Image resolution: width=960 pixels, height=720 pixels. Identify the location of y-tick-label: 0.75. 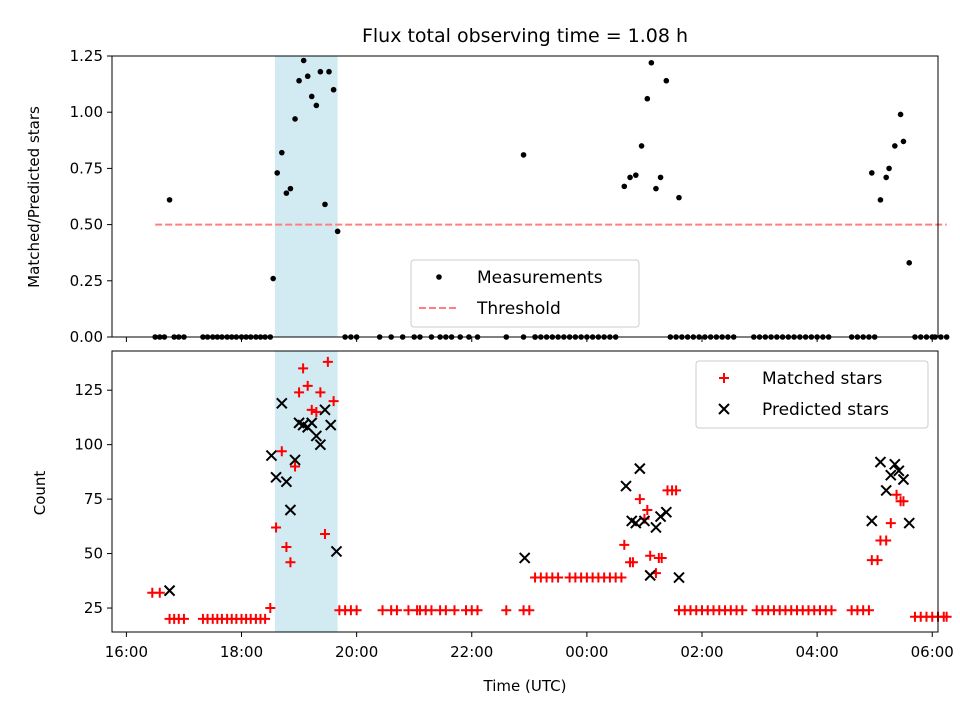
(86, 168).